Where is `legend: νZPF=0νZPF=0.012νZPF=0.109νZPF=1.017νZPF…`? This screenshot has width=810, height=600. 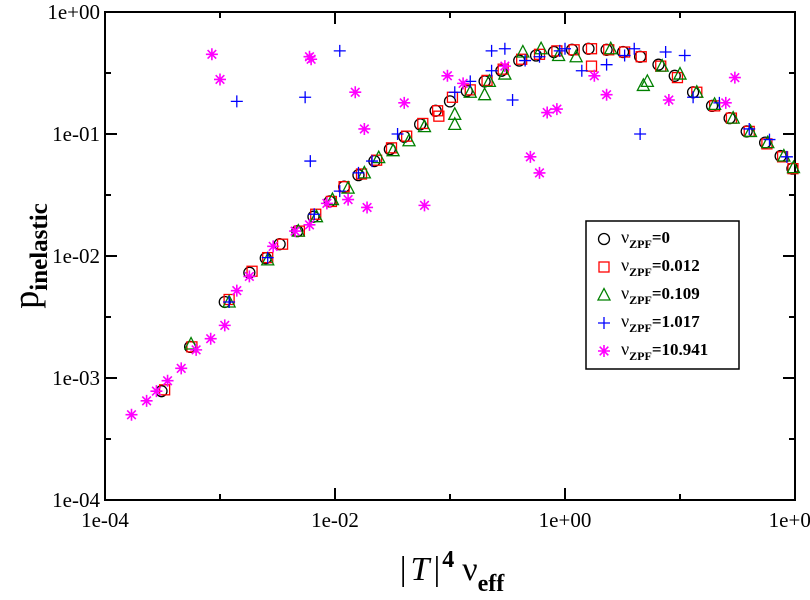 legend: νZPF=0νZPF=0.012νZPF=0.109νZPF=1.017νZPF… is located at coordinates (662, 295).